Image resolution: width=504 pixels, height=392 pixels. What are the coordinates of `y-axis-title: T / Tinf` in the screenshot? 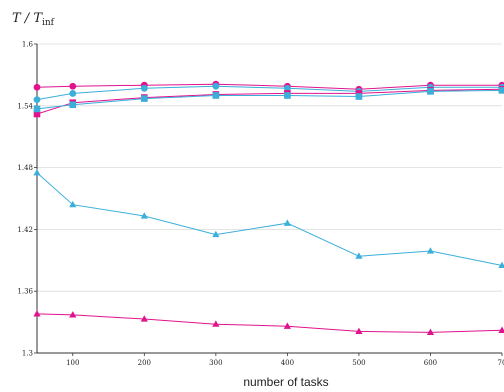 It's located at (33, 19).